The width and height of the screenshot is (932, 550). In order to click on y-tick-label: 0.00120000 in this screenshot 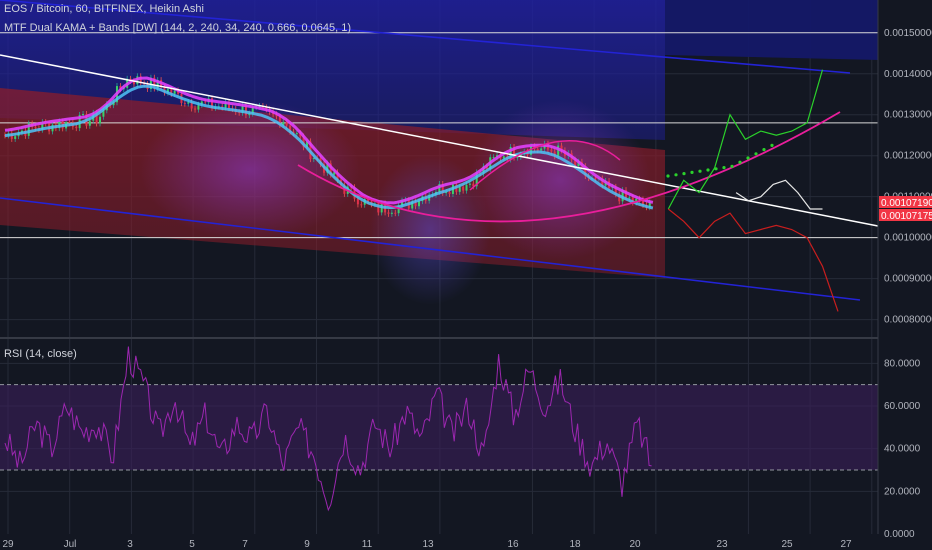, I will do `click(908, 156)`.